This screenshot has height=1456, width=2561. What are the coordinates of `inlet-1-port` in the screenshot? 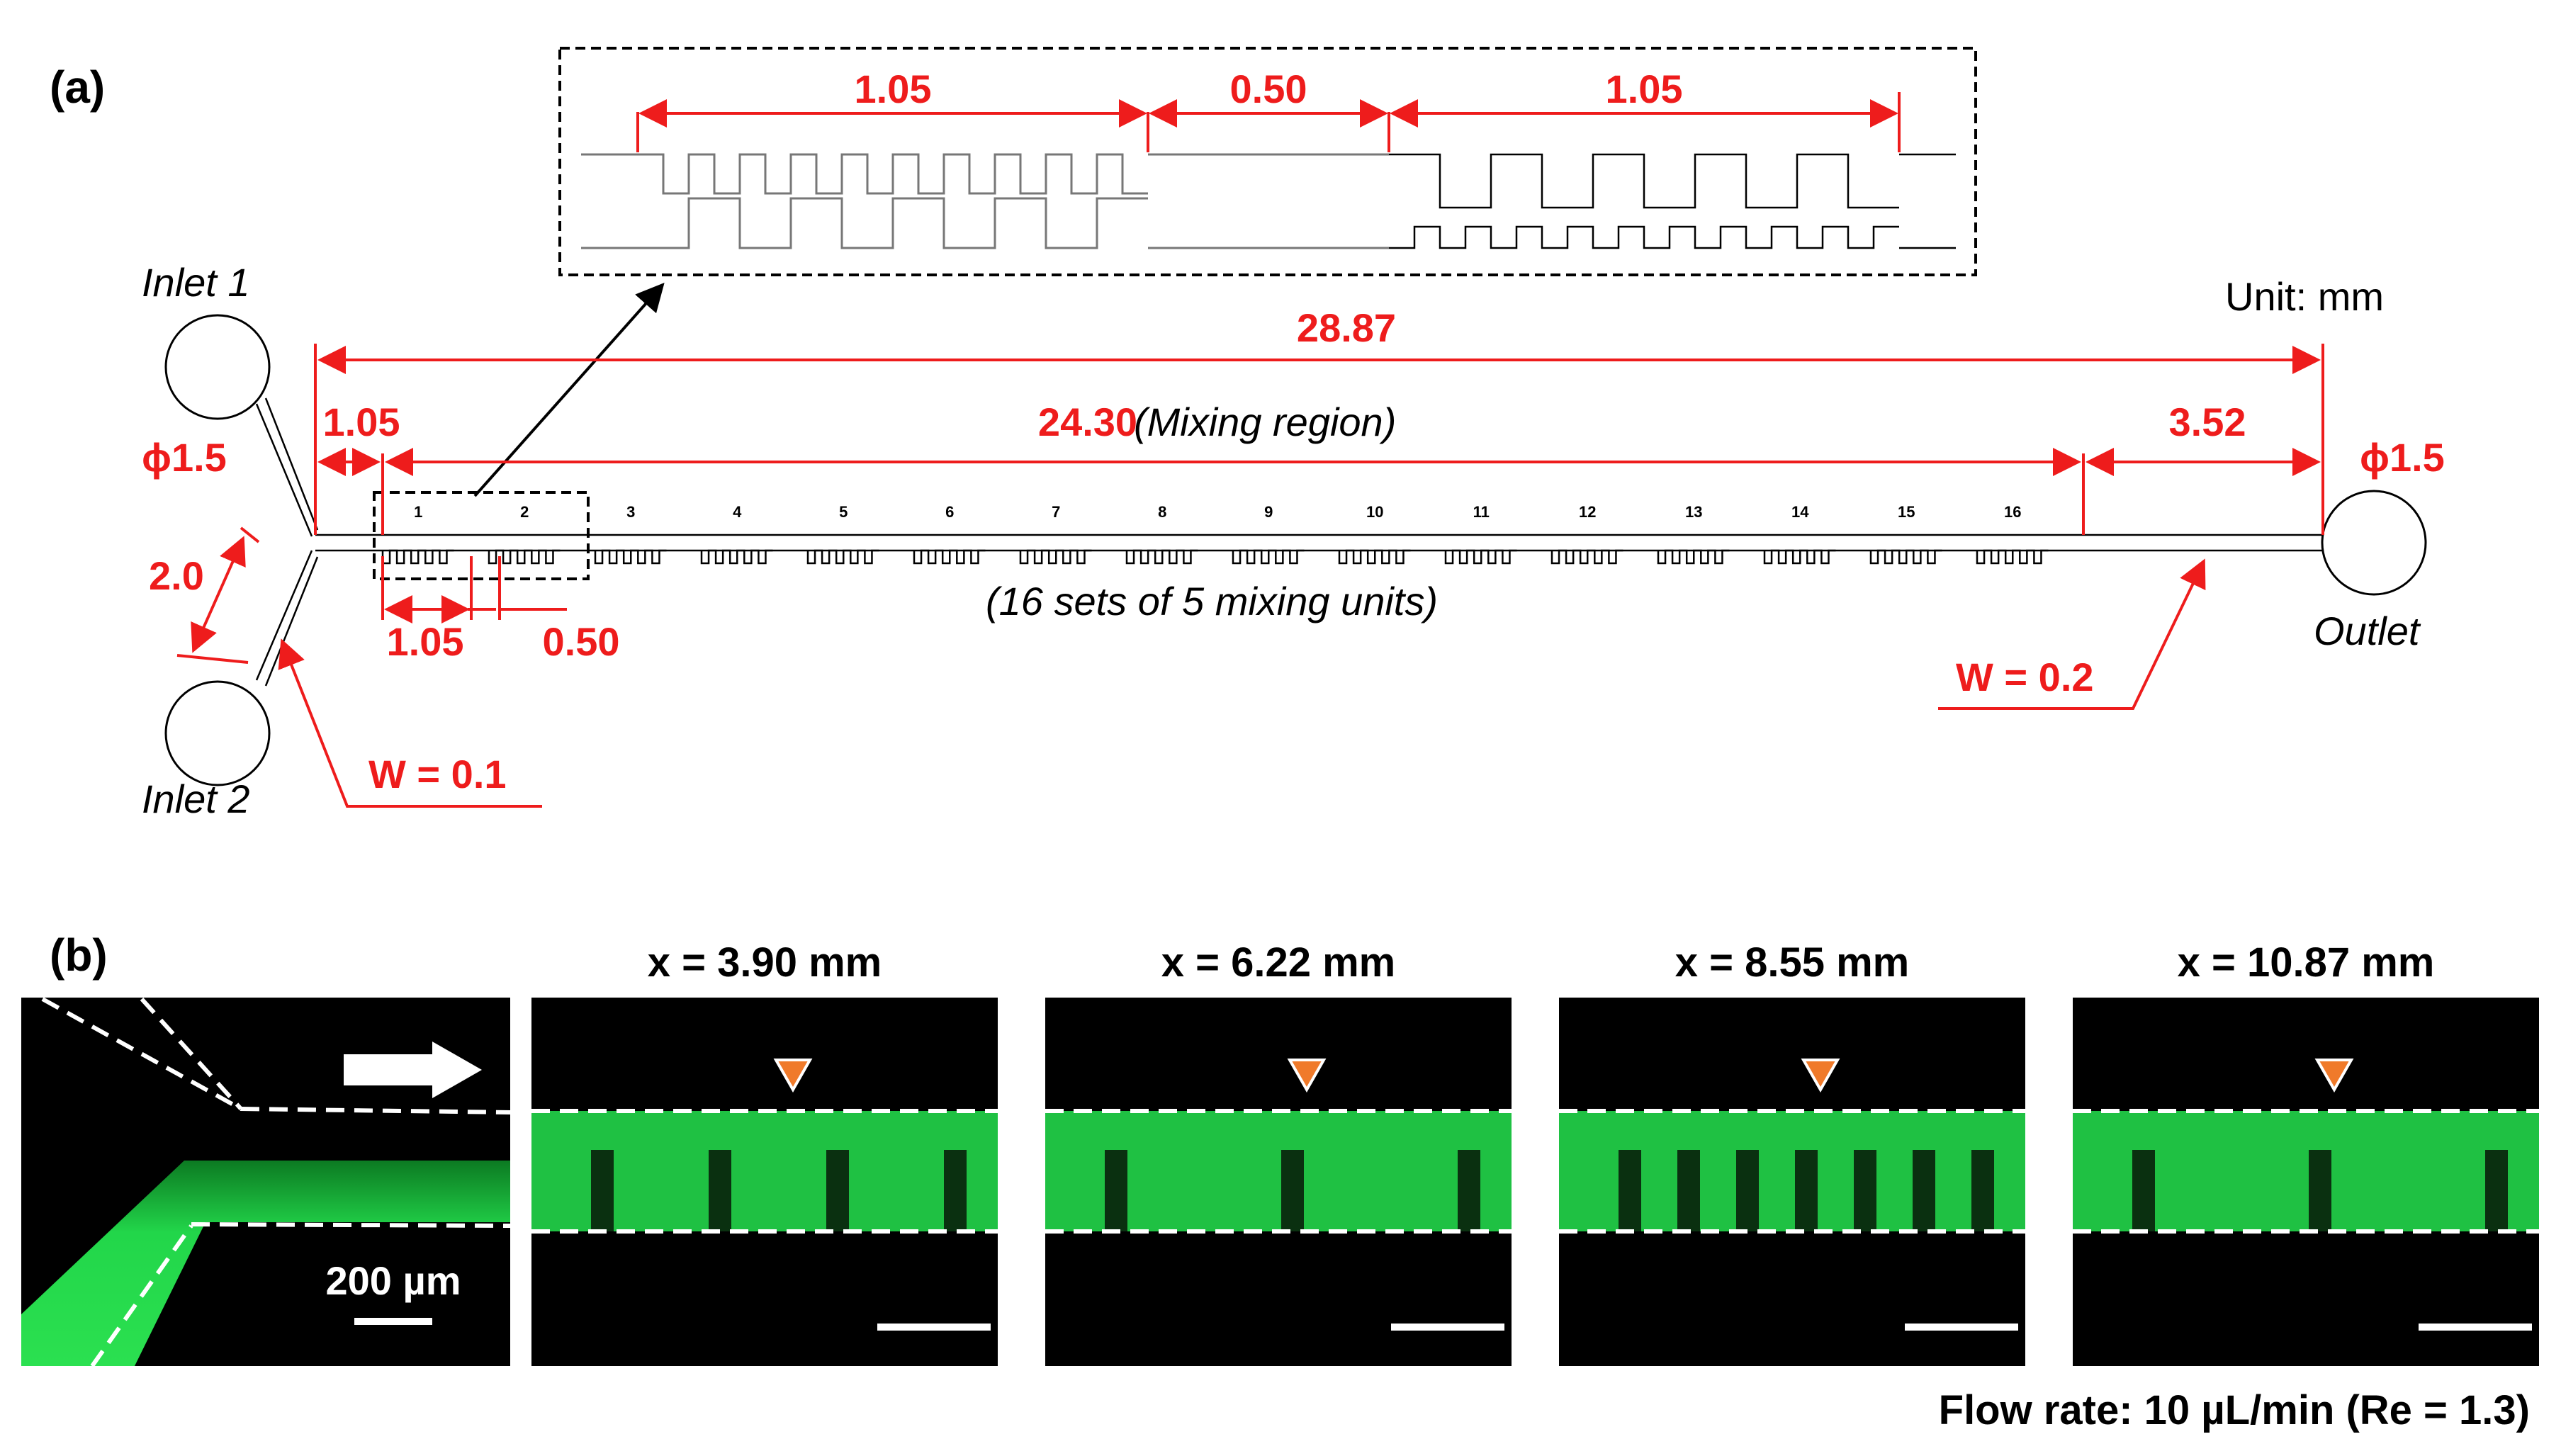 It's located at (217, 367).